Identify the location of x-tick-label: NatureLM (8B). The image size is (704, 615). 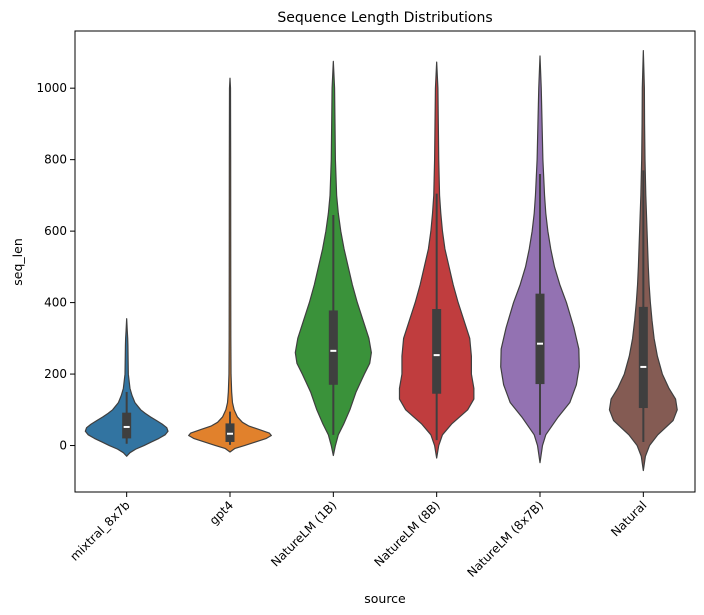
(407, 533).